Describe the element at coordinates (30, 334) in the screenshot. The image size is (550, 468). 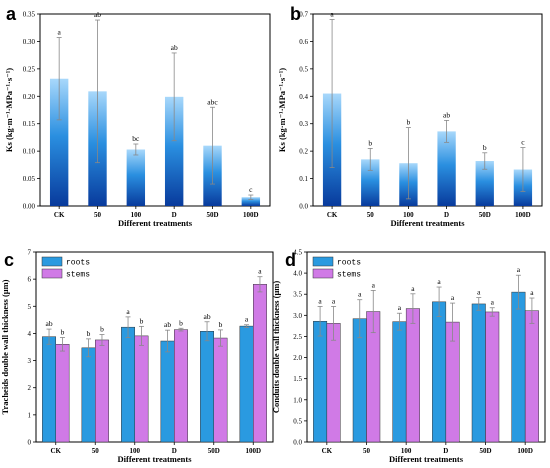
I see `y-tick-label: 4` at that location.